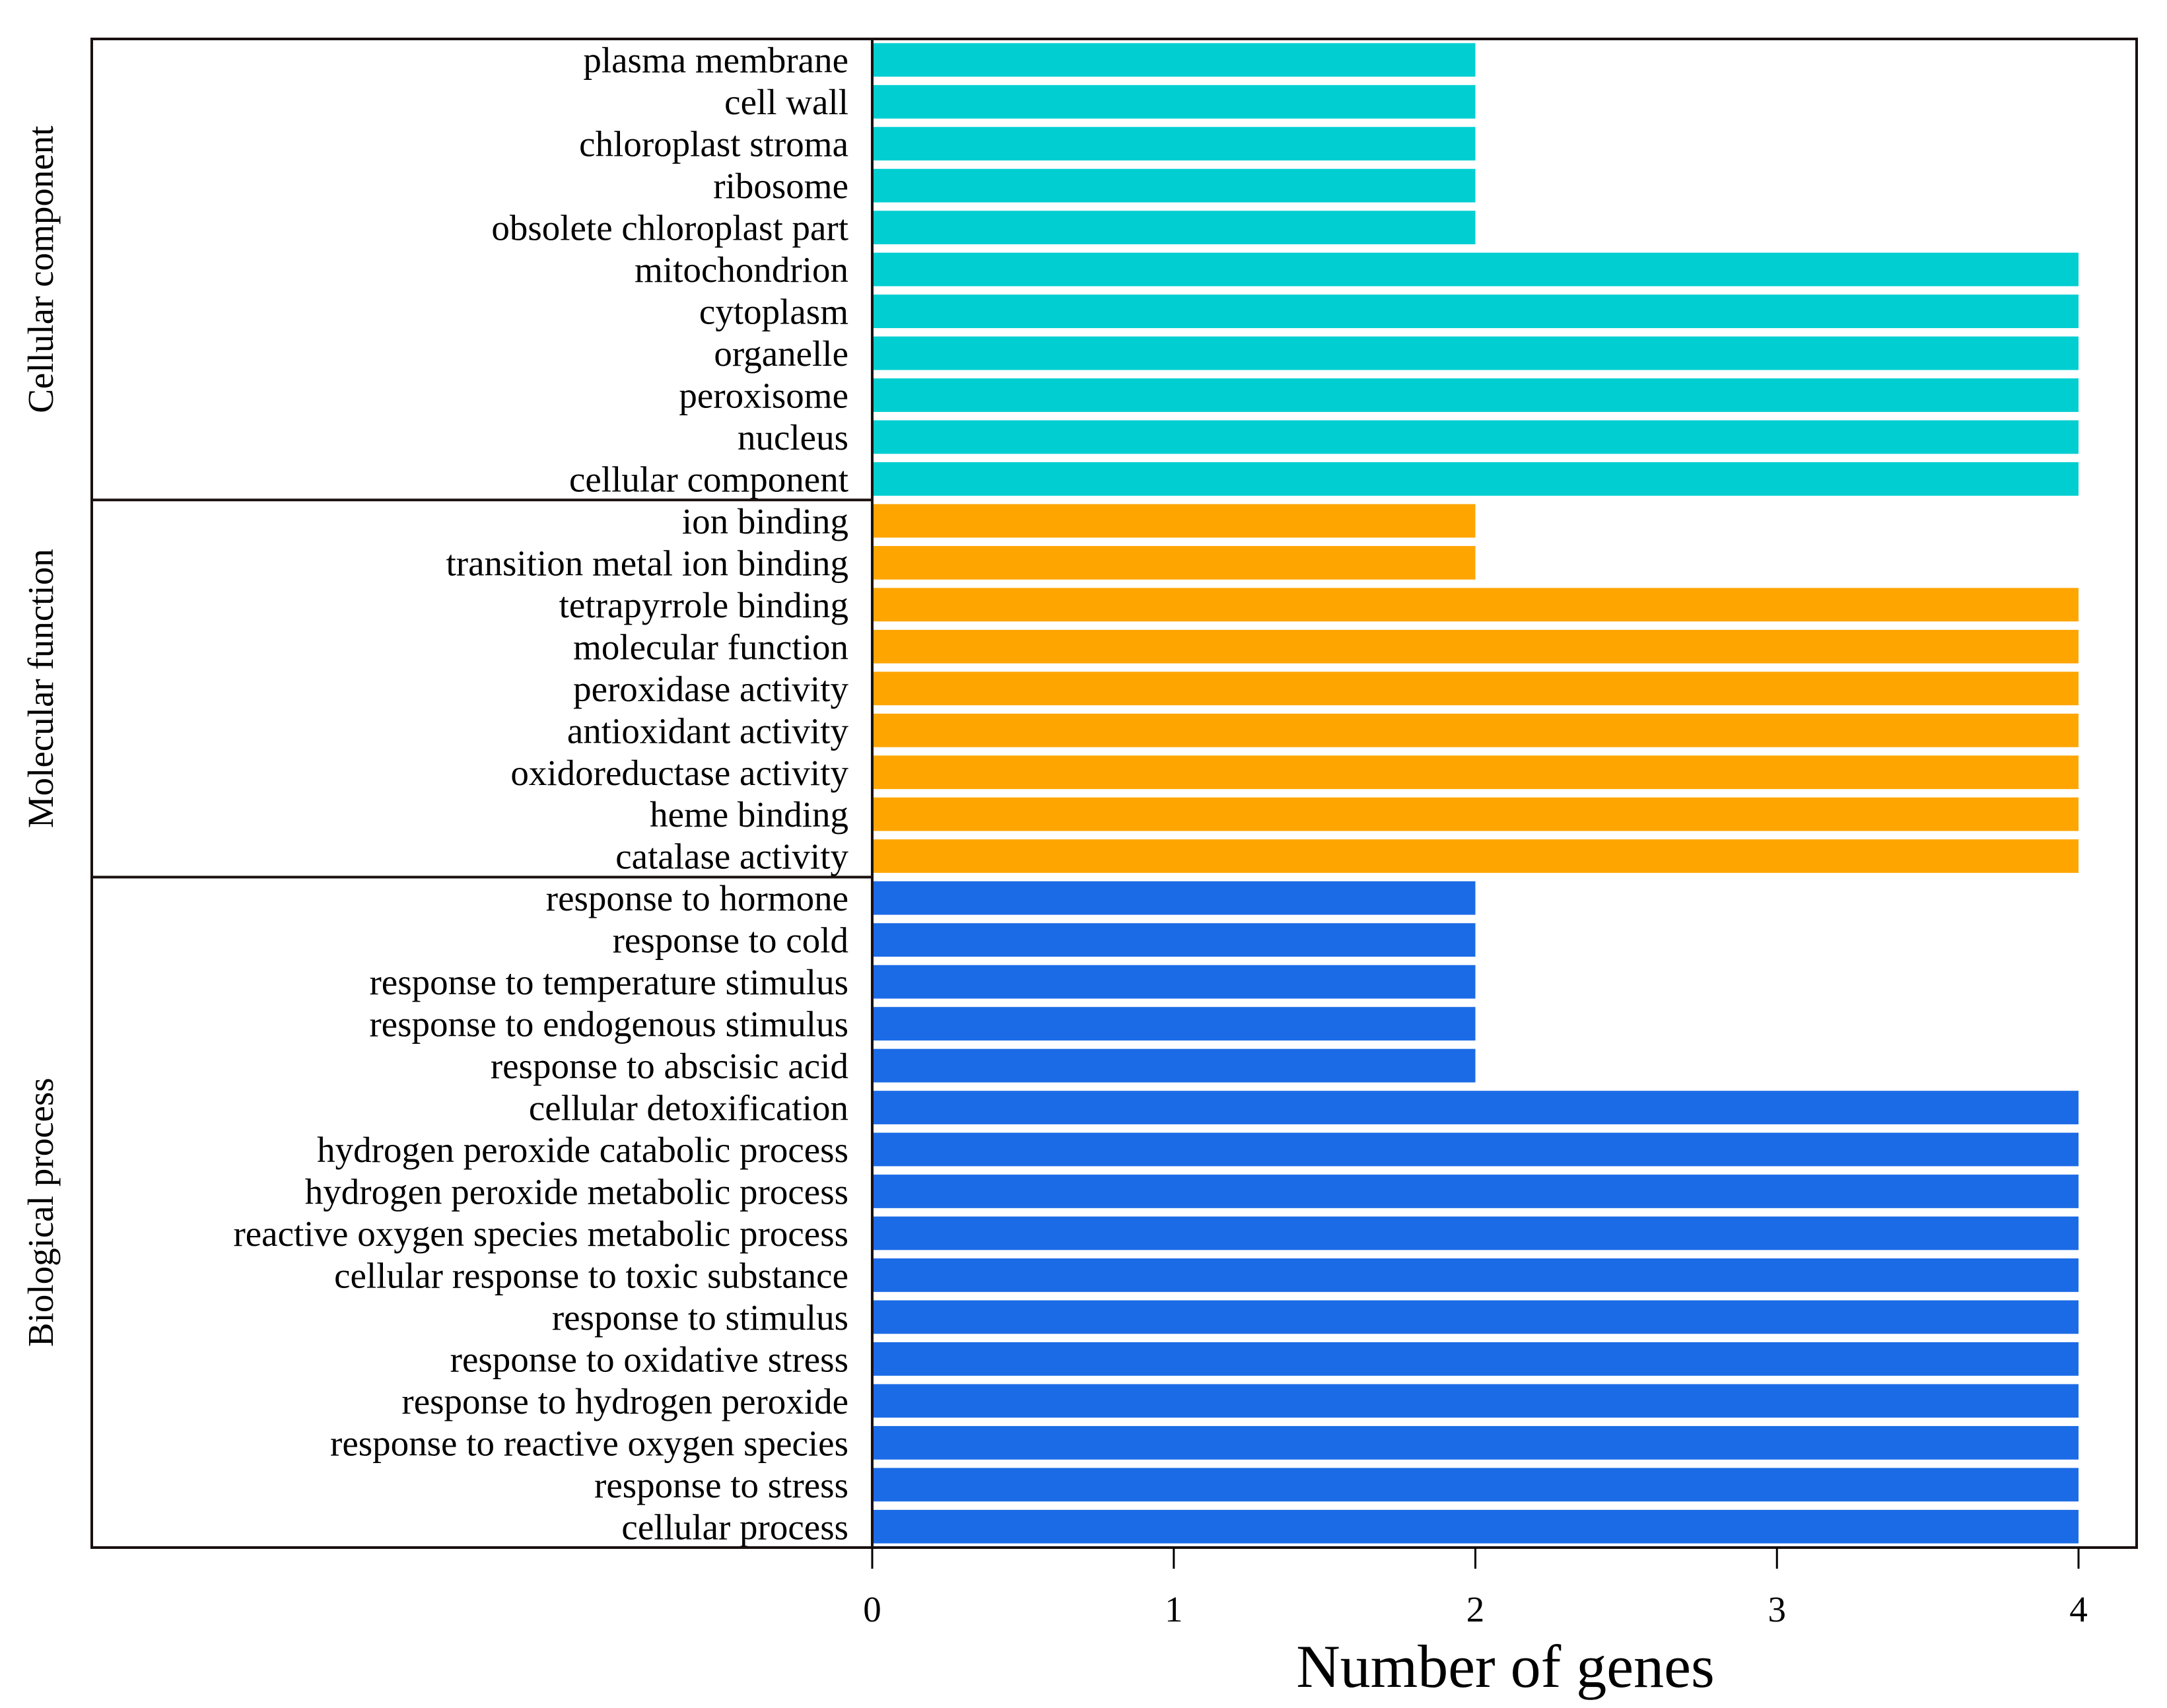 This screenshot has height=1708, width=2167. I want to click on category-label: cytoplasm, so click(773, 312).